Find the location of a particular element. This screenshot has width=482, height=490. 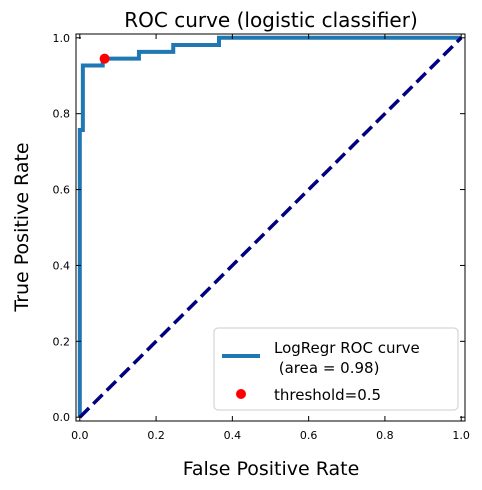

legend-entry-roc-line2: (area = 0.98) is located at coordinates (326, 368).